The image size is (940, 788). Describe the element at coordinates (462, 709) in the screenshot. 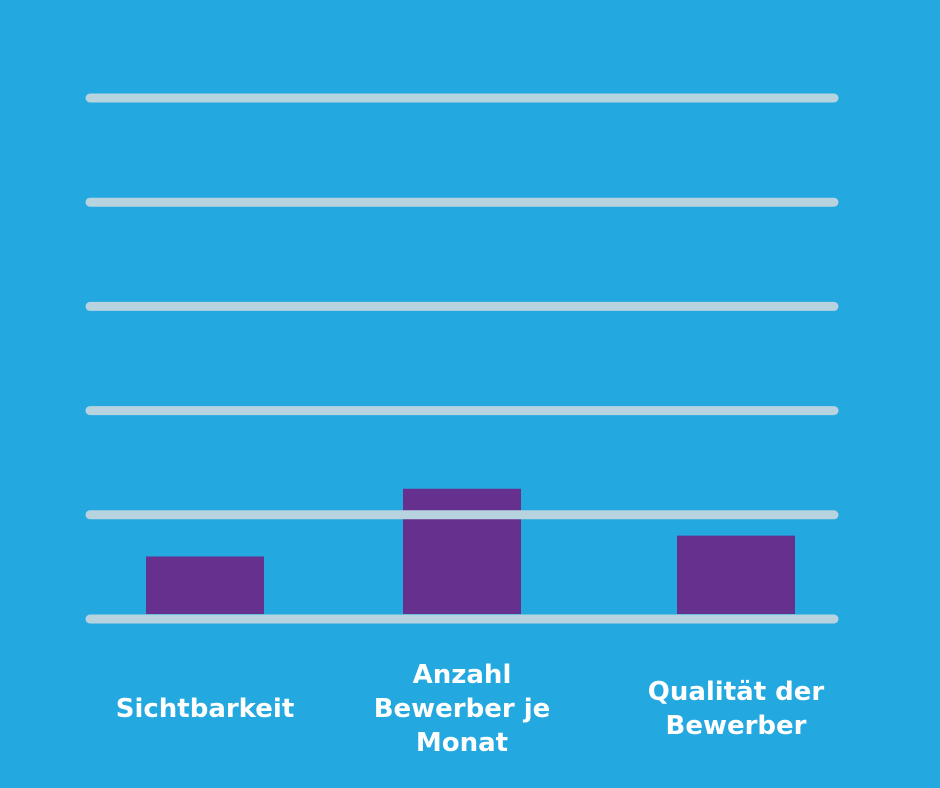

I see `x-tick-label: Anzahl Bewerber je Monat` at that location.